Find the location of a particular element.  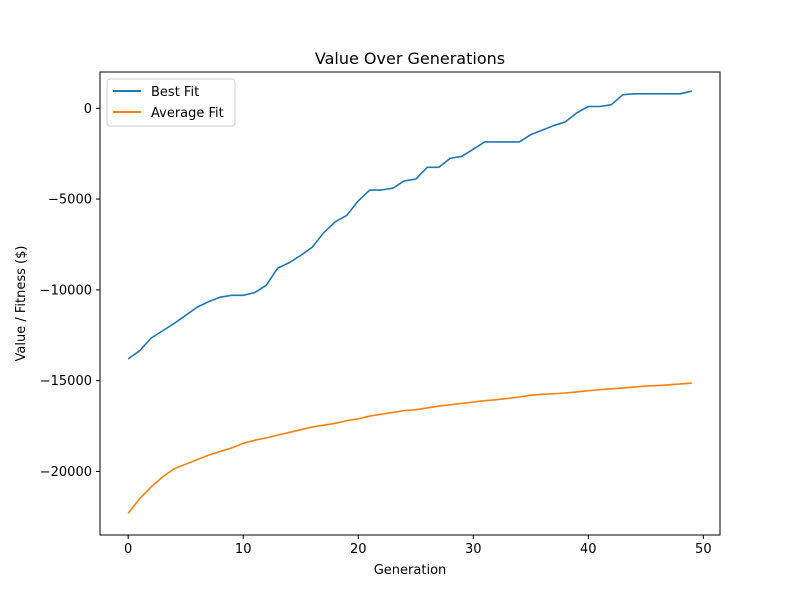

legend-label-best-fit: Best Fit is located at coordinates (175, 92).